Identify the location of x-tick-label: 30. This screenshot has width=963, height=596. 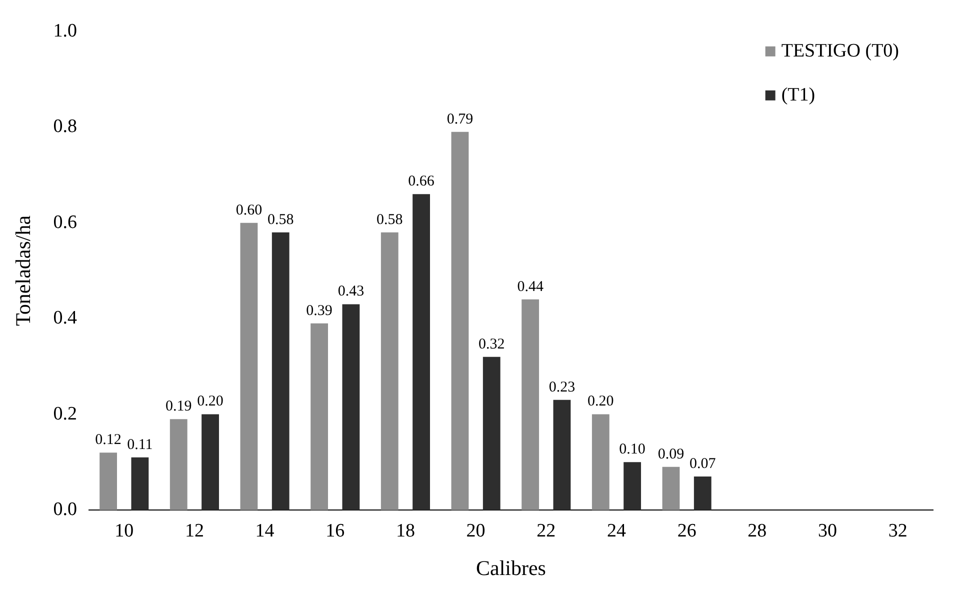
(827, 531).